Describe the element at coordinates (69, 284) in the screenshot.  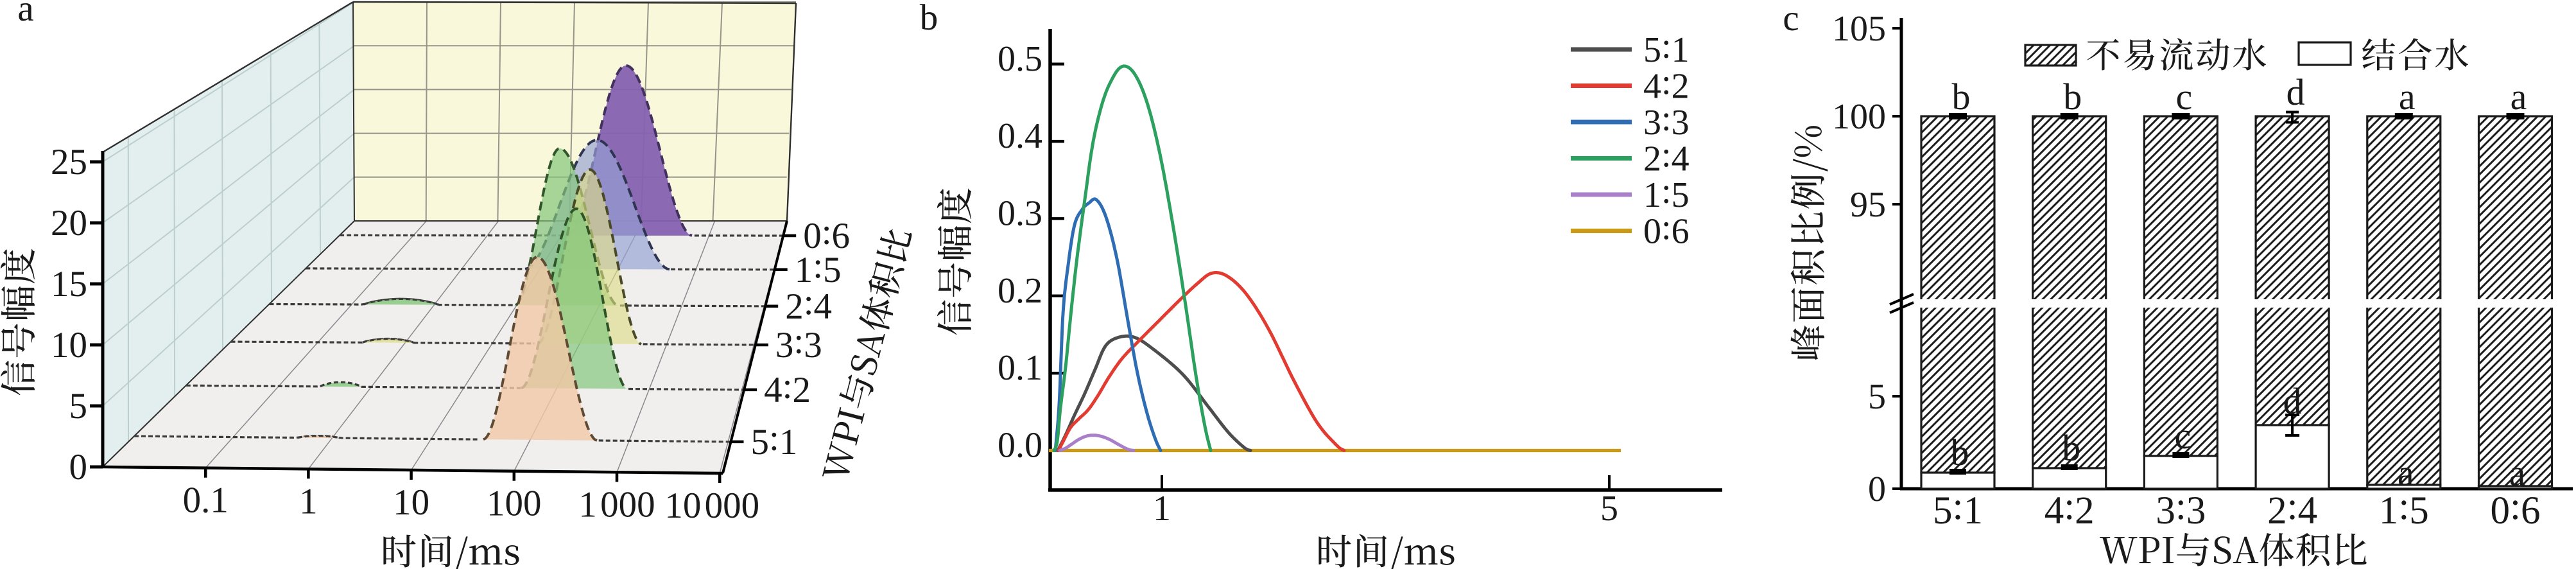
I see `svg-text: 15` at that location.